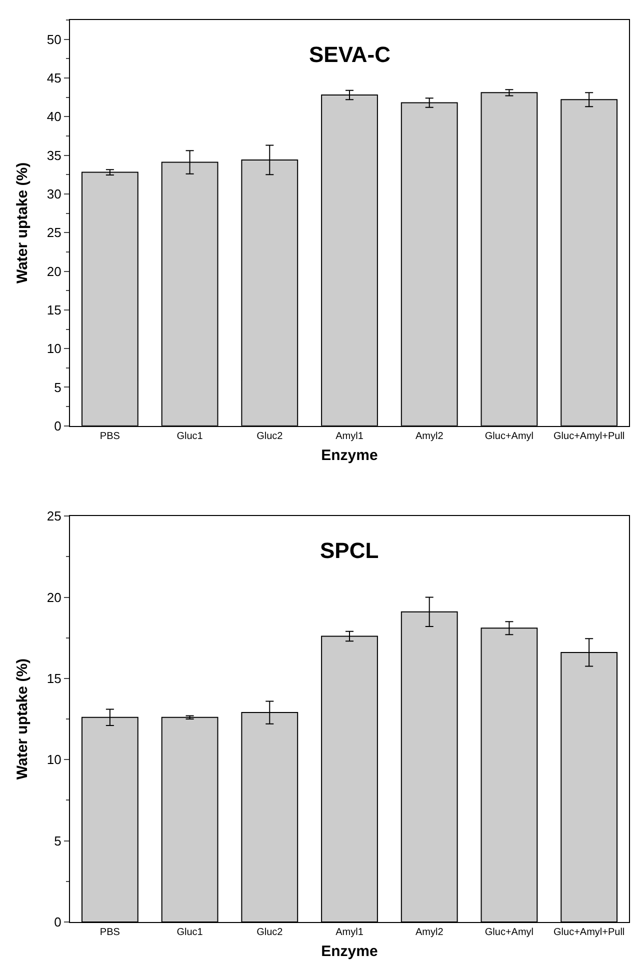 This screenshot has height=967, width=639. I want to click on y-tick-label: 40, so click(54, 116).